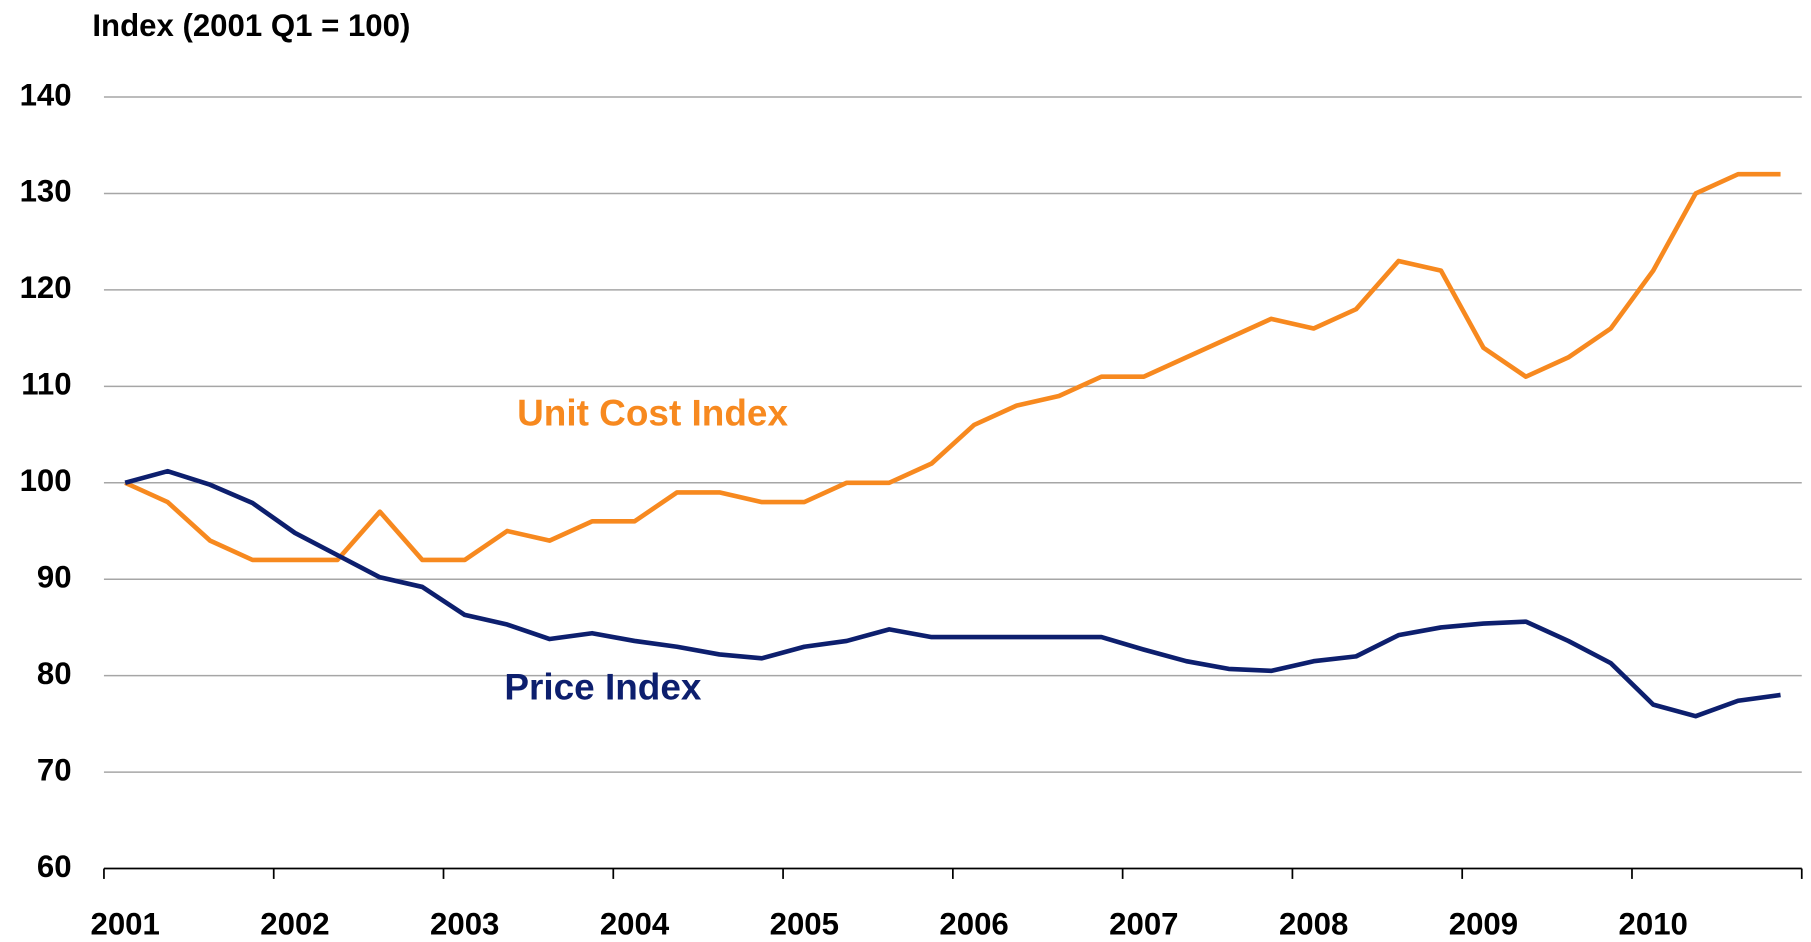  What do you see at coordinates (46, 384) in the screenshot?
I see `y-tick-label: 110` at bounding box center [46, 384].